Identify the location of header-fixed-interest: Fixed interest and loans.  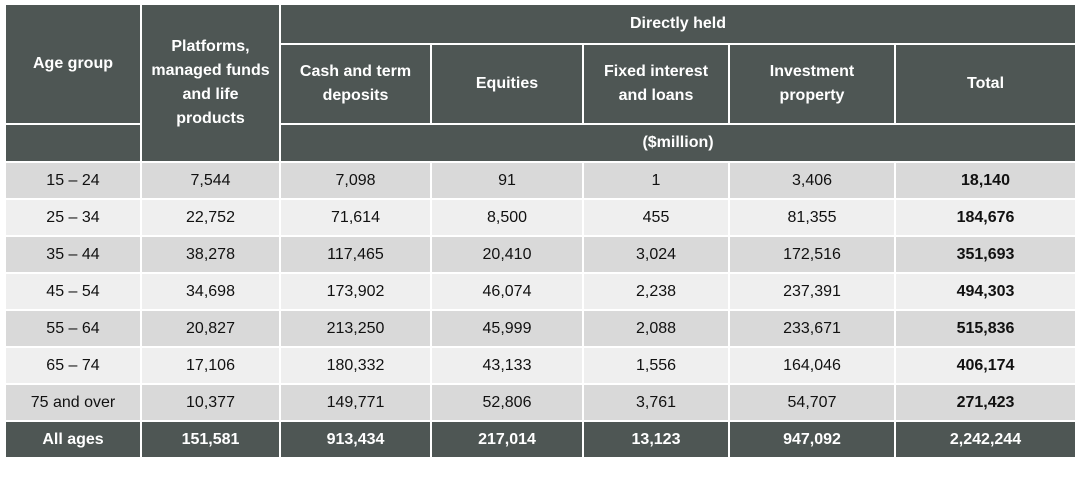
(656, 84).